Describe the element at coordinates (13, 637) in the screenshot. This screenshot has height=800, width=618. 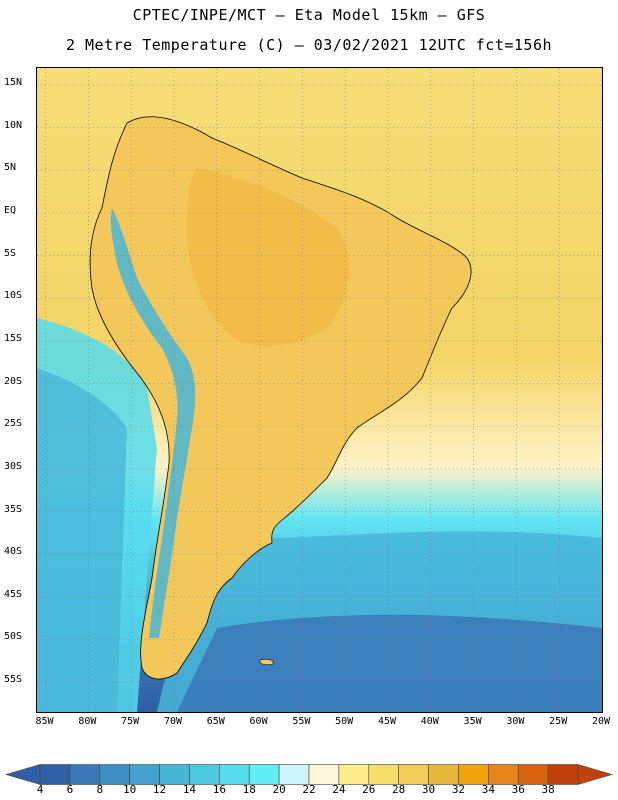
I see `latitude-label: 50S` at that location.